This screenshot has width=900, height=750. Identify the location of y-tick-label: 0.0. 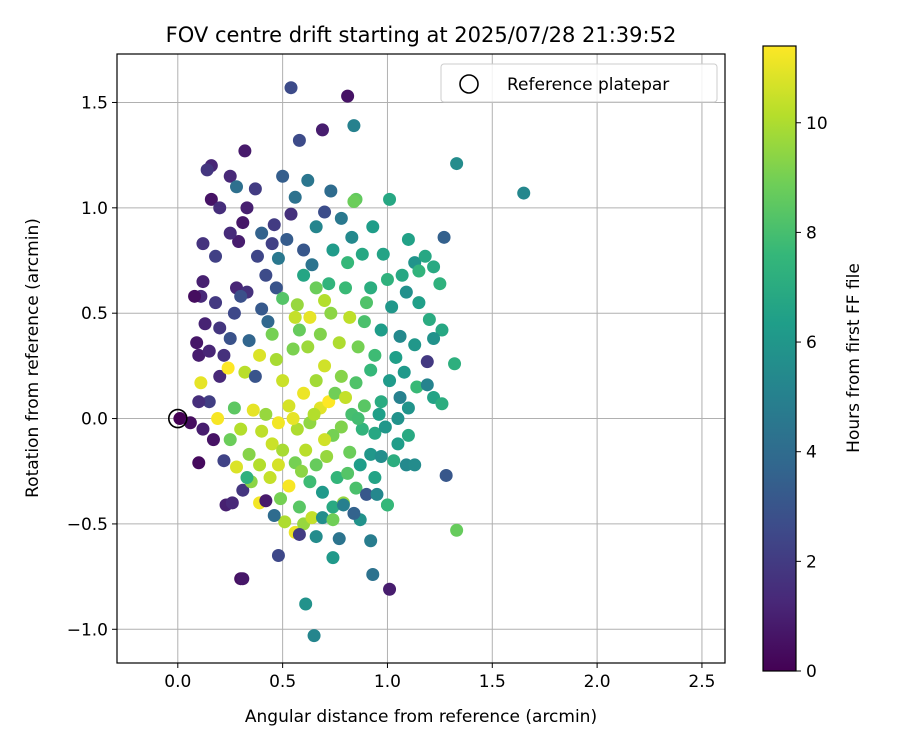
(94, 420).